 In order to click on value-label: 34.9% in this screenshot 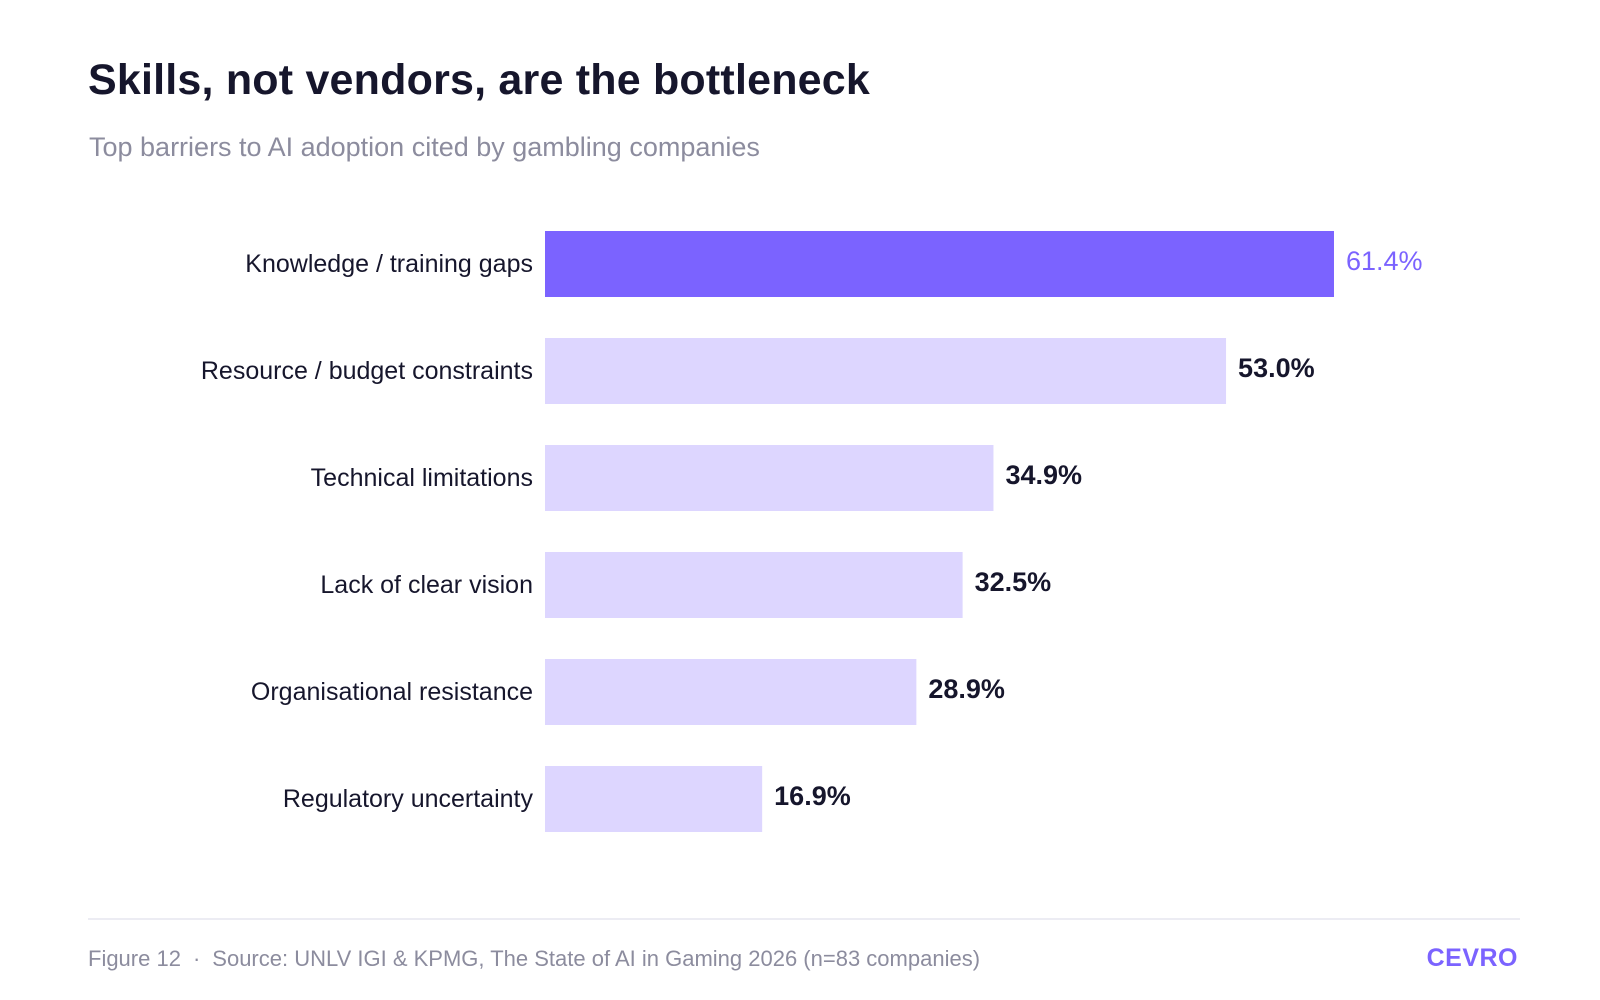, I will do `click(1043, 475)`.